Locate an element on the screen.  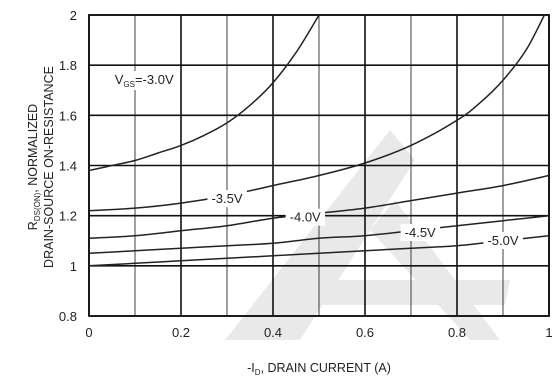
series-label: -4.5V is located at coordinates (420, 232).